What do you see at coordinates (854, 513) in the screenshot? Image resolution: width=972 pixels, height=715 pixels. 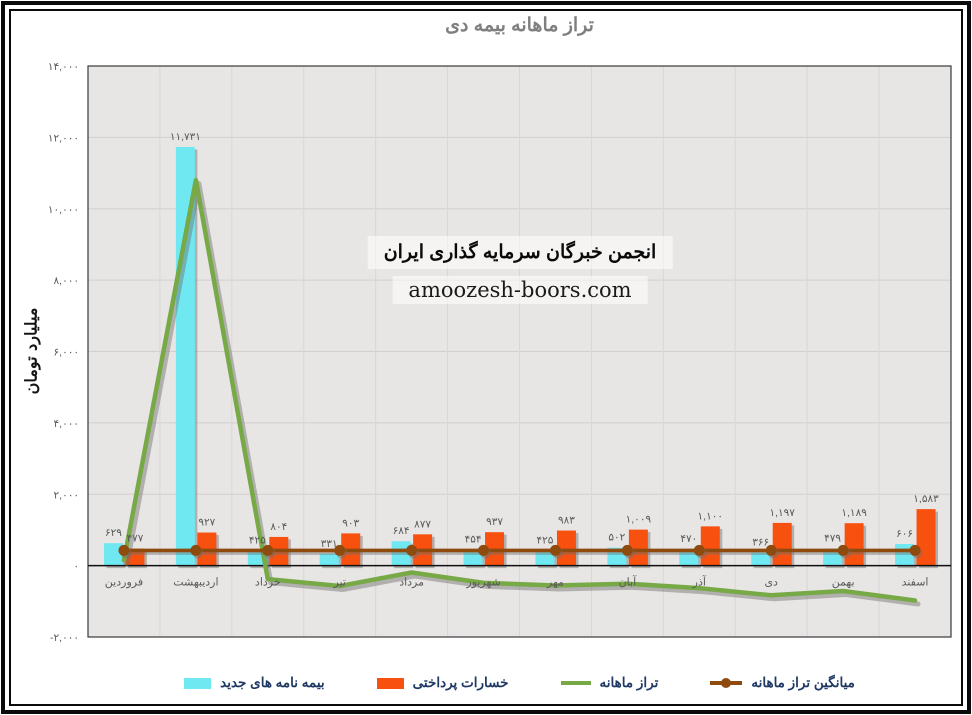 I see `value-label-paid-claims: ۱,۱۸۹` at bounding box center [854, 513].